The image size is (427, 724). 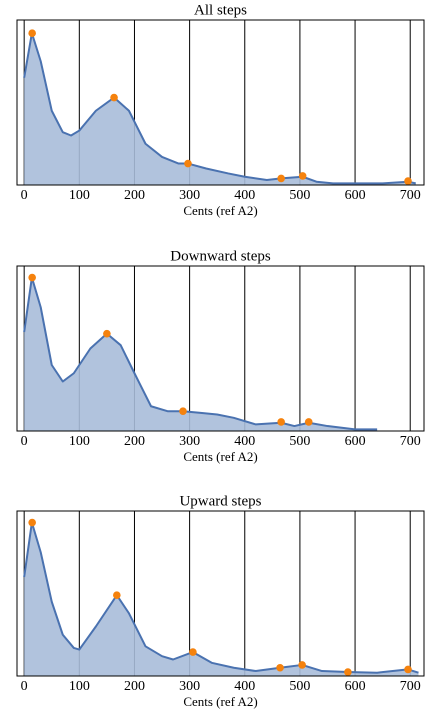 I want to click on chart-title: Downward steps, so click(x=220, y=256).